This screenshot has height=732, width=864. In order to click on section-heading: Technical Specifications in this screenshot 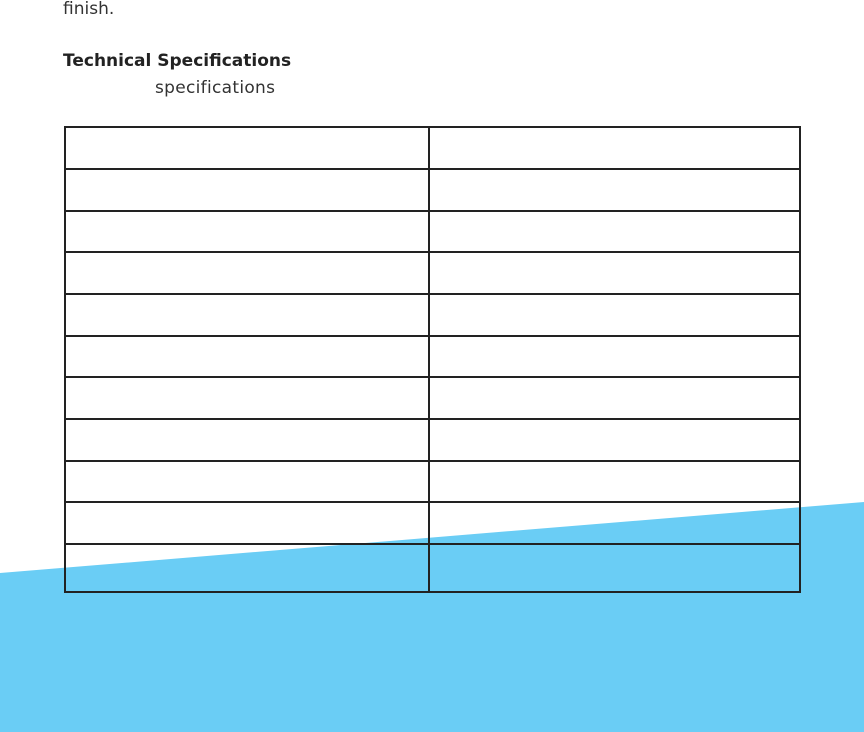, I will do `click(177, 61)`.